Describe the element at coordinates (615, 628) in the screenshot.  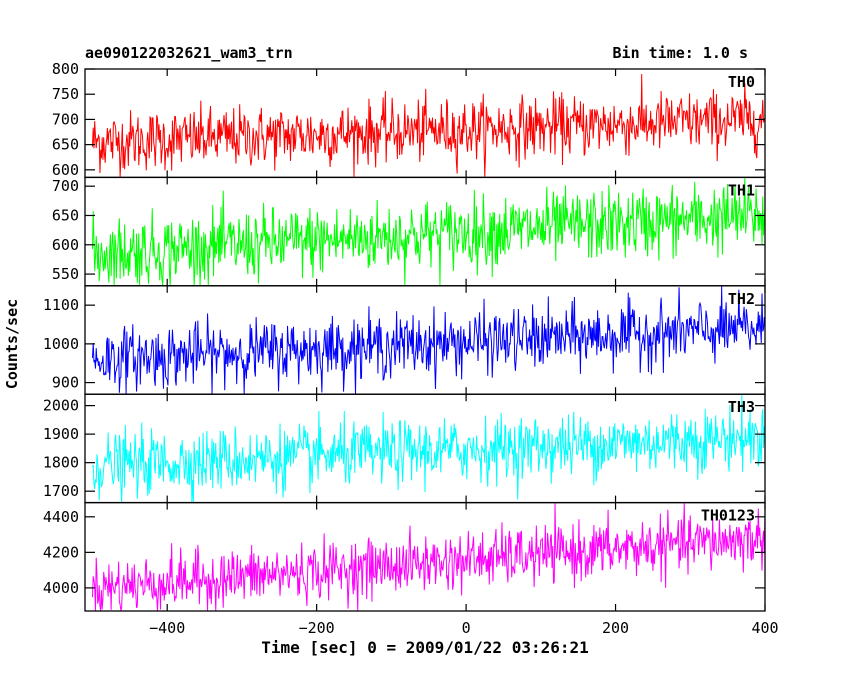
I see `x-tick-label: 200` at that location.